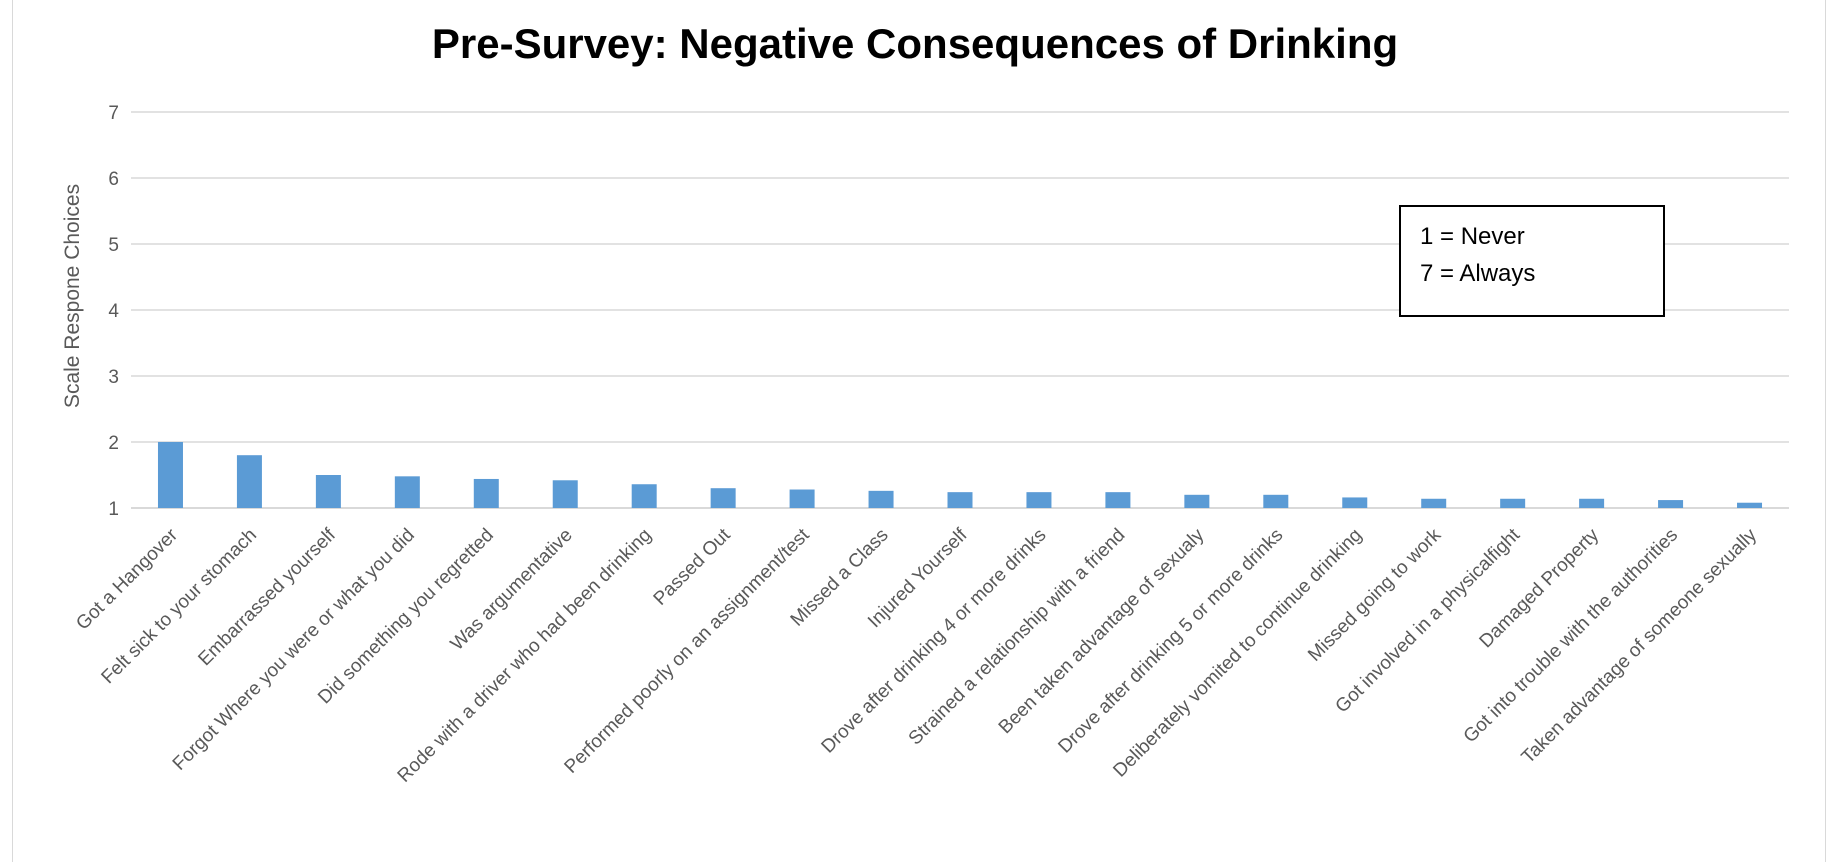 The image size is (1829, 867). Describe the element at coordinates (1477, 273) in the screenshot. I see `scale-note-line-2: 7 = Always` at that location.